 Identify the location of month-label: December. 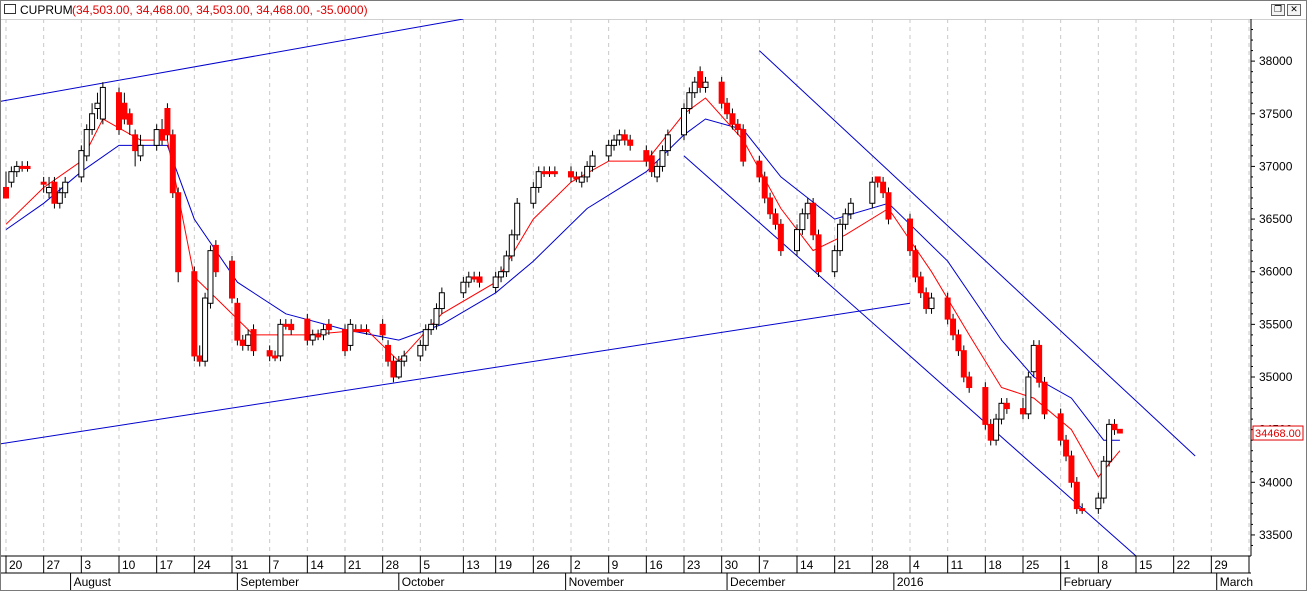
(757, 582).